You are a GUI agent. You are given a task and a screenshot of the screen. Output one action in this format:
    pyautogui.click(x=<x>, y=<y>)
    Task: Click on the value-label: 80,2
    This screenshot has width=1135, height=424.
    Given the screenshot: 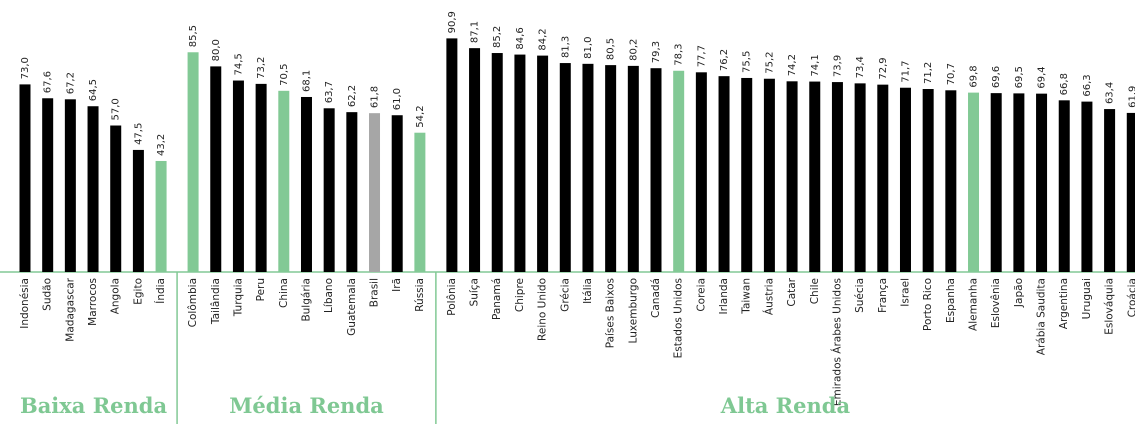 What is the action you would take?
    pyautogui.click(x=633, y=50)
    